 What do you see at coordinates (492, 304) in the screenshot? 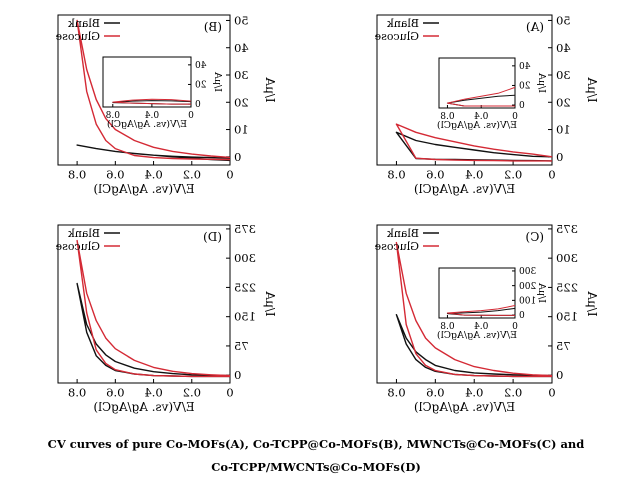
I see `inset-chart: 0 0.4 0.8 0 100 200 300 E/V(vs. Ag/AgCl) I/μA` at bounding box center [492, 304].